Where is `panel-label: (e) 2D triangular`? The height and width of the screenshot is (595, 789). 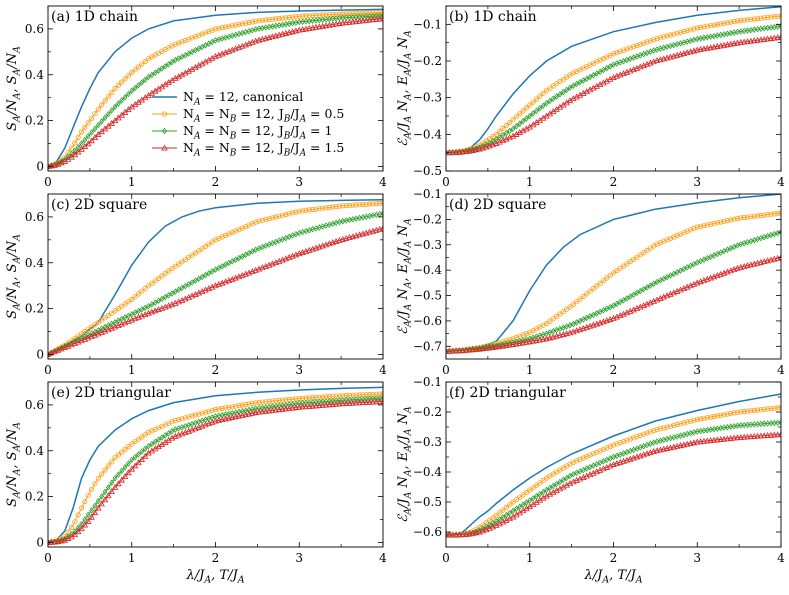
panel-label: (e) 2D triangular is located at coordinates (111, 393).